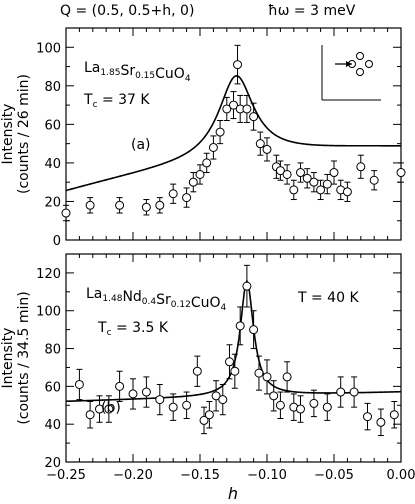  Describe the element at coordinates (8, 134) in the screenshot. I see `panel-a-ylabel-1: Intensity` at that location.